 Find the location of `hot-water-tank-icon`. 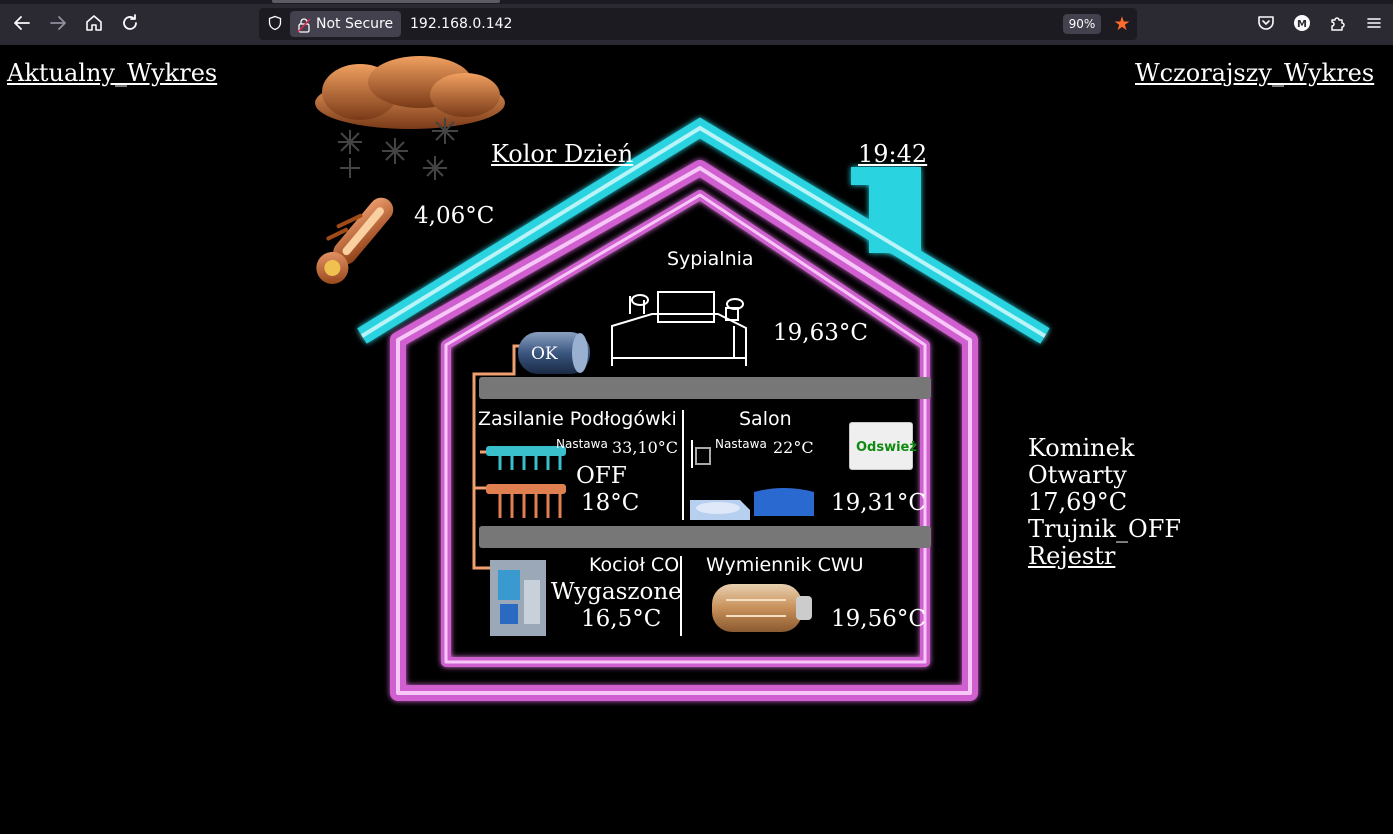

hot-water-tank-icon is located at coordinates (762, 608).